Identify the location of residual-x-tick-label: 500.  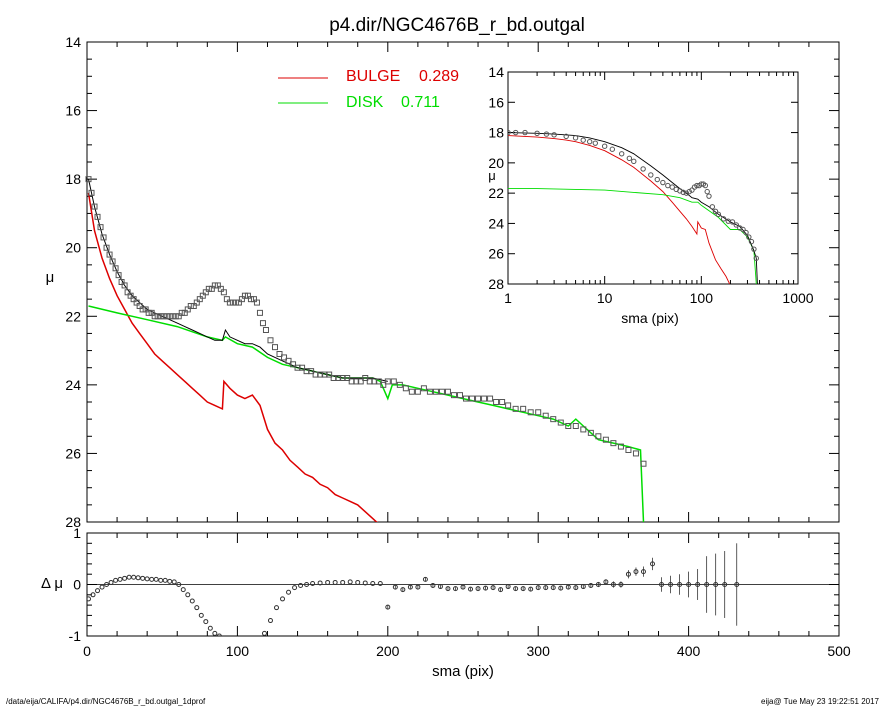
(839, 651).